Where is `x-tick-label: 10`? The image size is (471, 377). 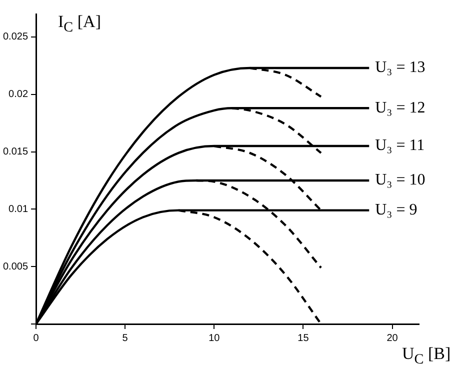
x-tick-label: 10 is located at coordinates (214, 338).